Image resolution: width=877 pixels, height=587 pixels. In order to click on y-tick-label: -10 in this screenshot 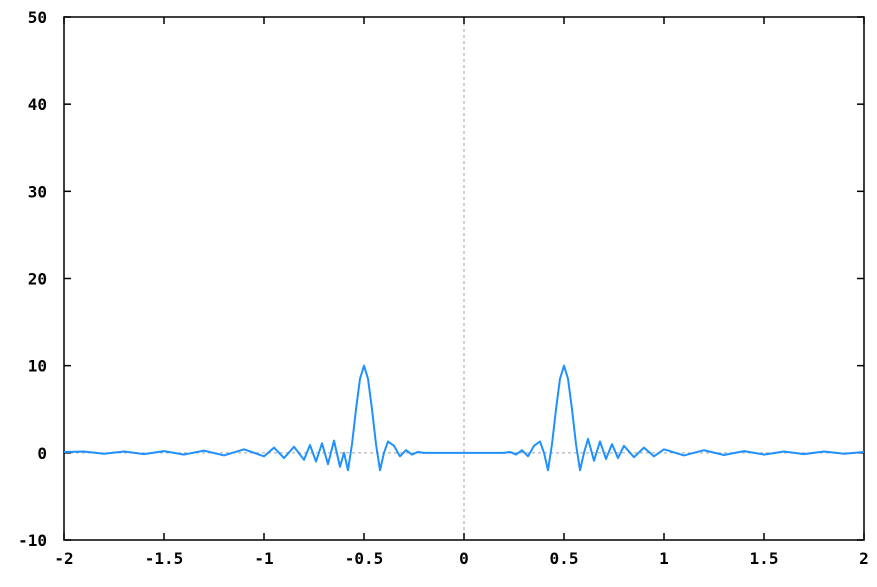, I will do `click(32, 540)`.